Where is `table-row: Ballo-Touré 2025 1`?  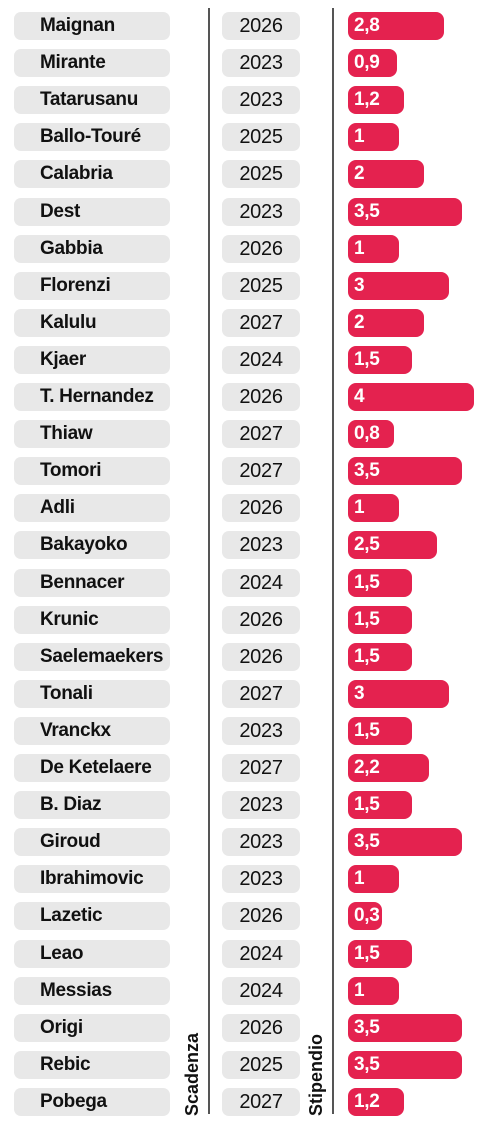 table-row: Ballo-Touré 2025 1 is located at coordinates (247, 137).